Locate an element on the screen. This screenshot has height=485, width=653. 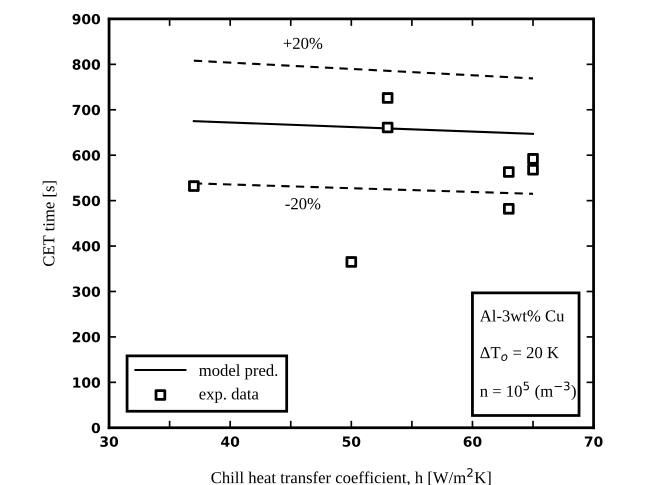
x-tick-label: 30 is located at coordinates (109, 441).